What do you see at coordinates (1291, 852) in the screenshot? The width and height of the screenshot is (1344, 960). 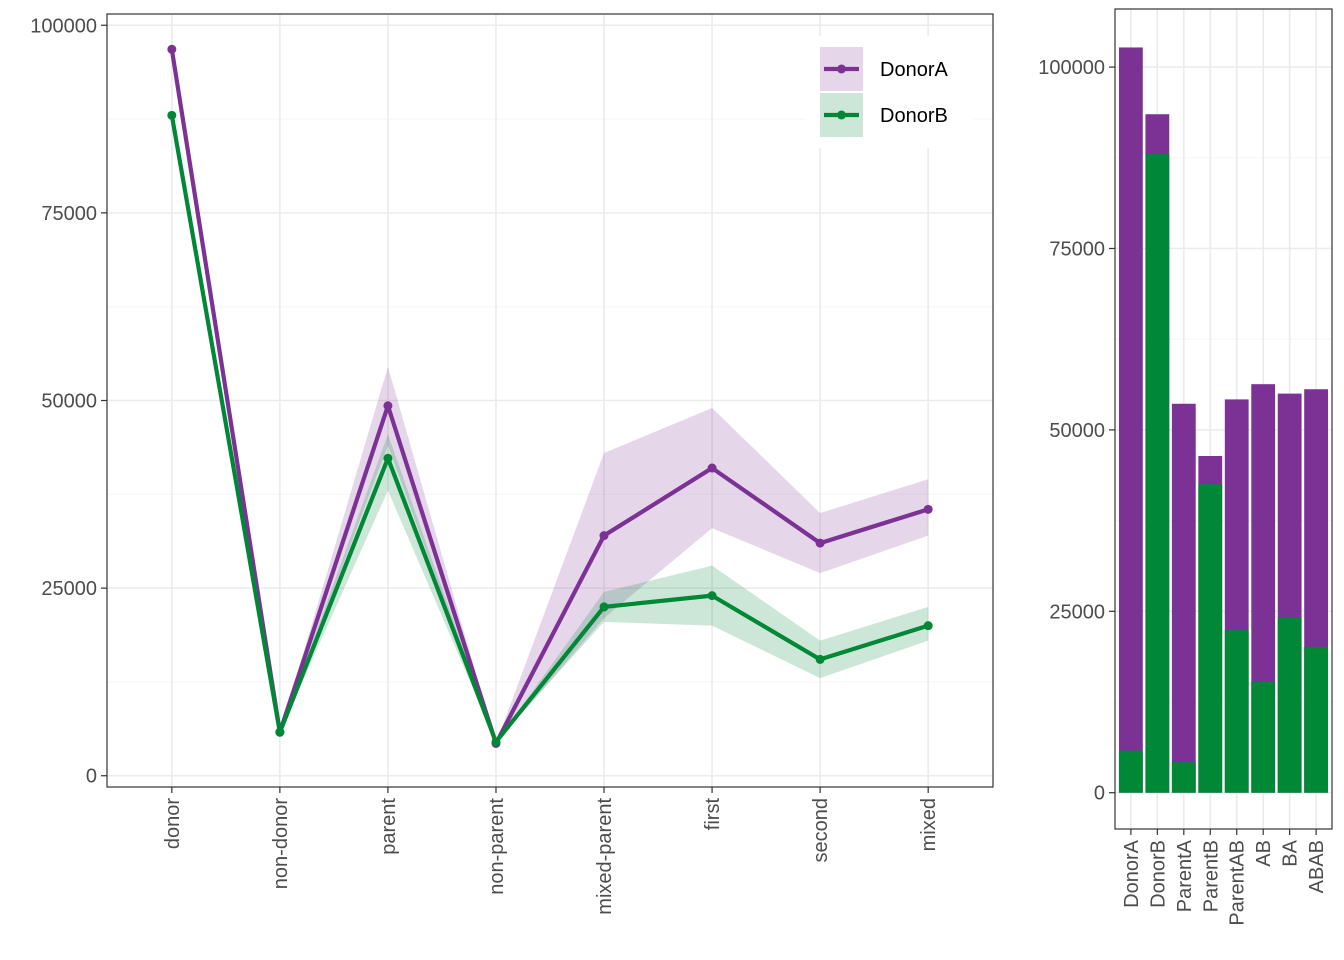 I see `x-tick-label: BA` at bounding box center [1291, 852].